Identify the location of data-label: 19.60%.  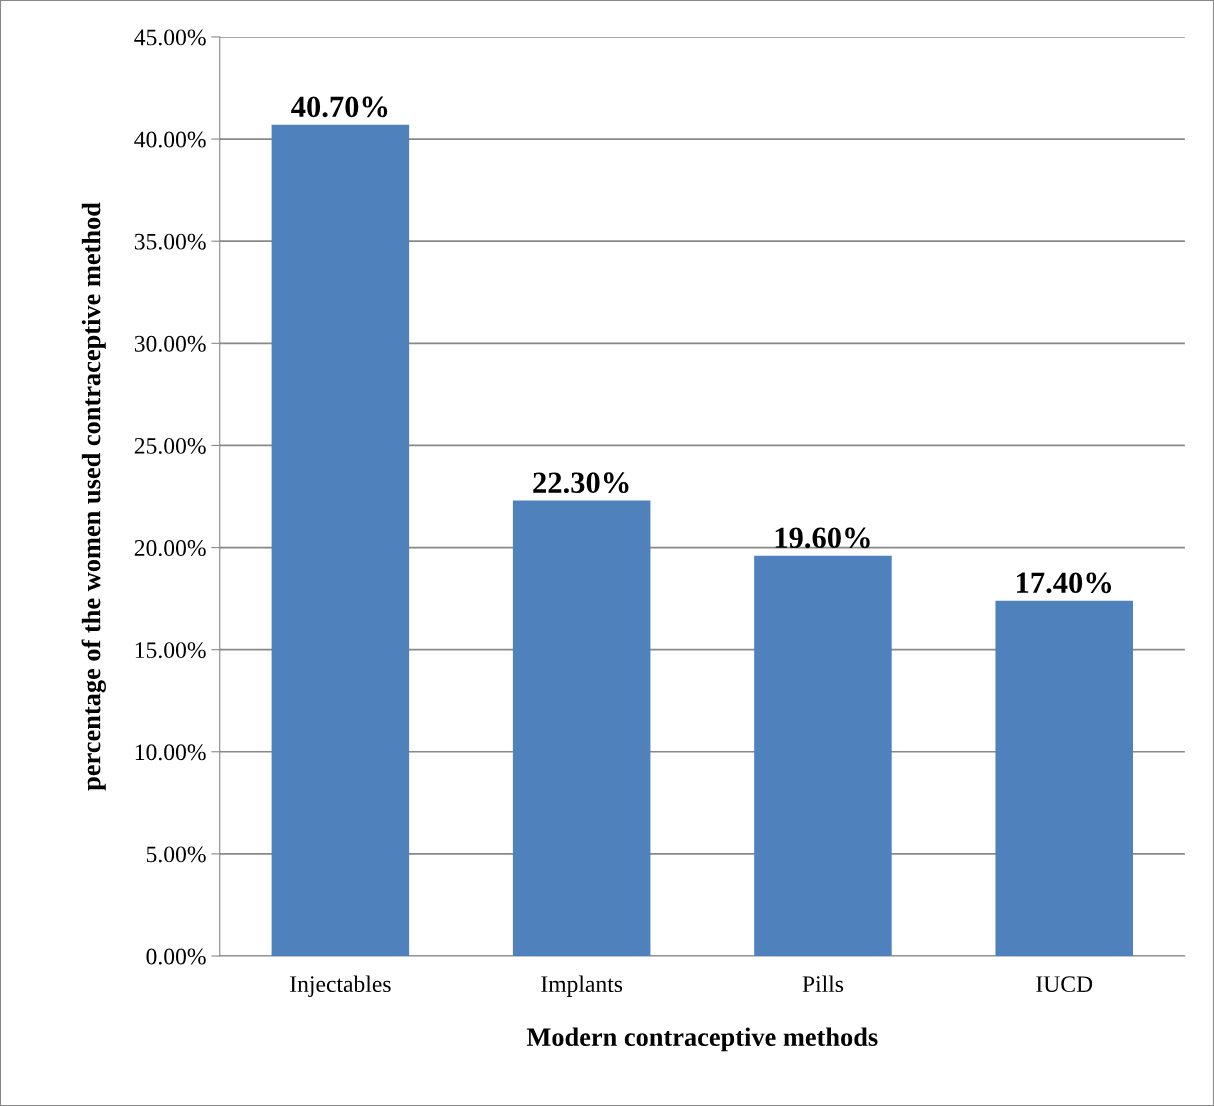
(822, 538).